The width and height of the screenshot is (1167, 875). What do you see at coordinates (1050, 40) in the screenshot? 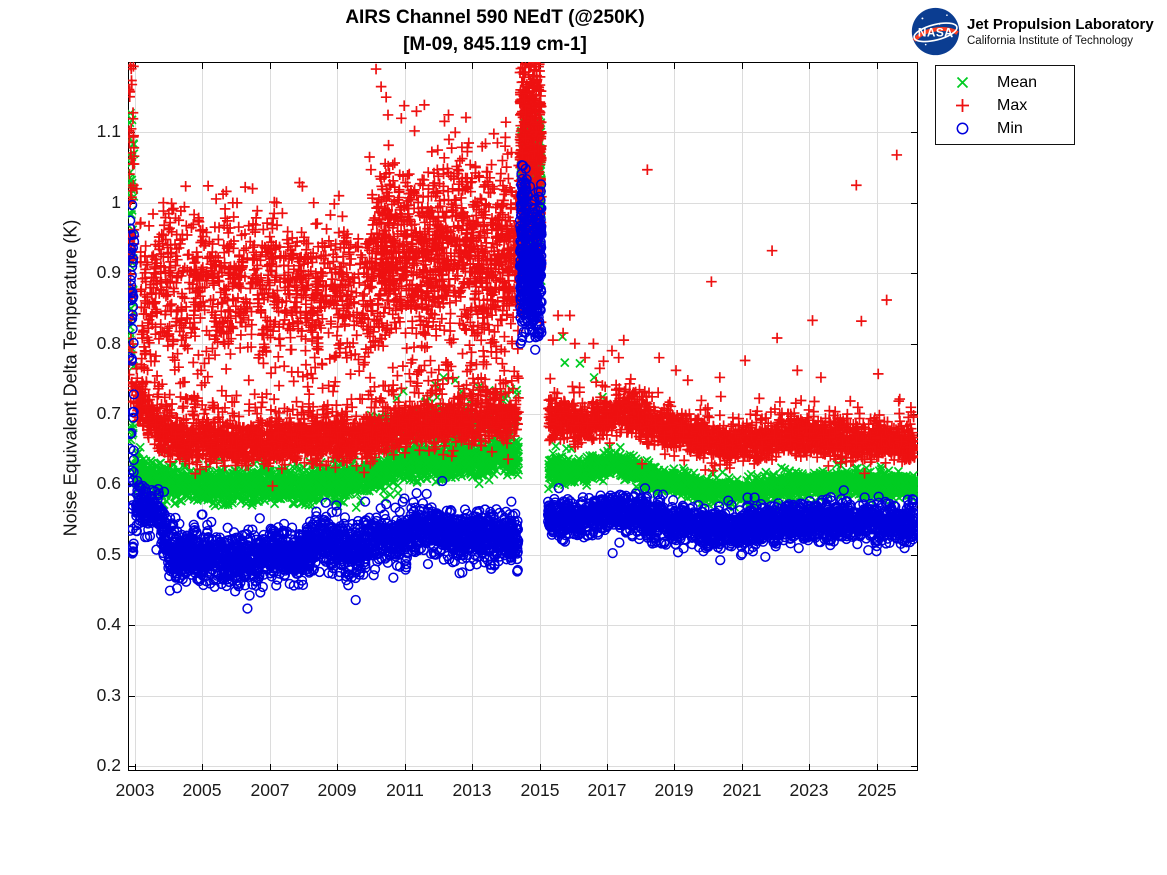
I see `jpl-subtitle: California Institute of Technology` at bounding box center [1050, 40].